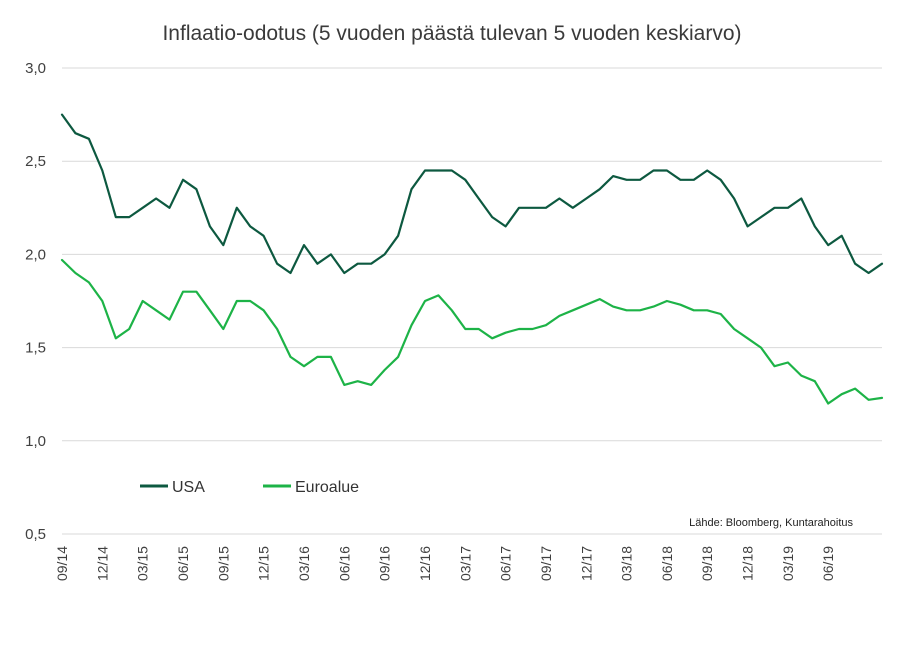 This screenshot has width=900, height=650. What do you see at coordinates (143, 563) in the screenshot?
I see `x-tick-label: 03/15` at bounding box center [143, 563].